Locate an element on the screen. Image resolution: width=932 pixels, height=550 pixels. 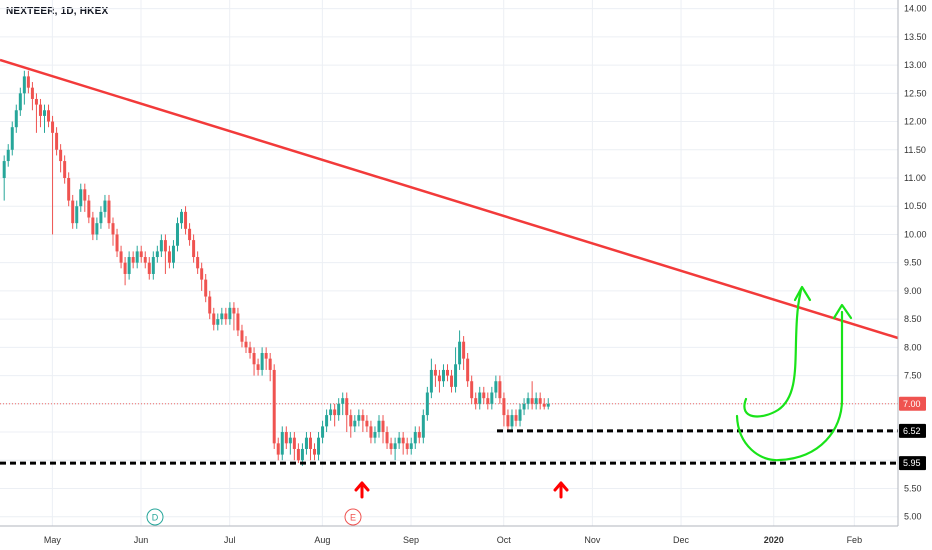
price-tick-label: 5.00 is located at coordinates (913, 517).